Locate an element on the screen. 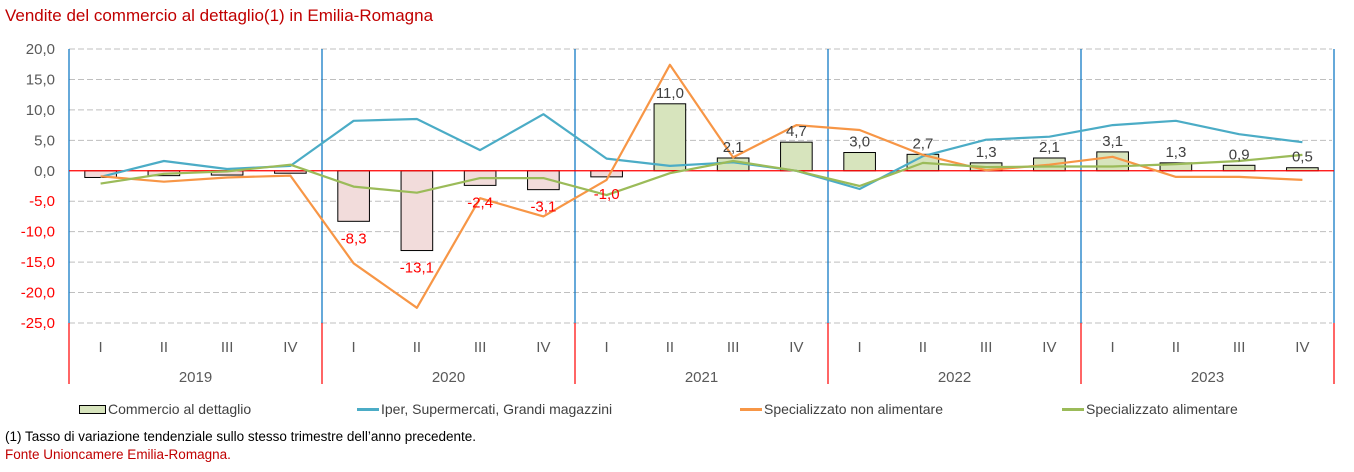  y-tick-label: 0,0 is located at coordinates (44, 171).